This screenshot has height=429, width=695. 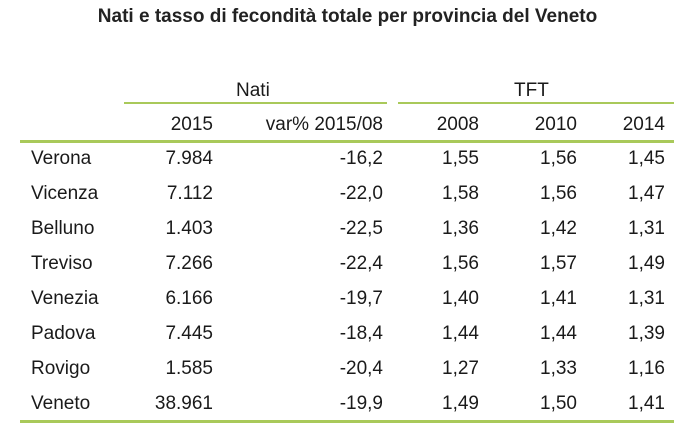 I want to click on cell-y2014: 1,16, so click(x=646, y=368).